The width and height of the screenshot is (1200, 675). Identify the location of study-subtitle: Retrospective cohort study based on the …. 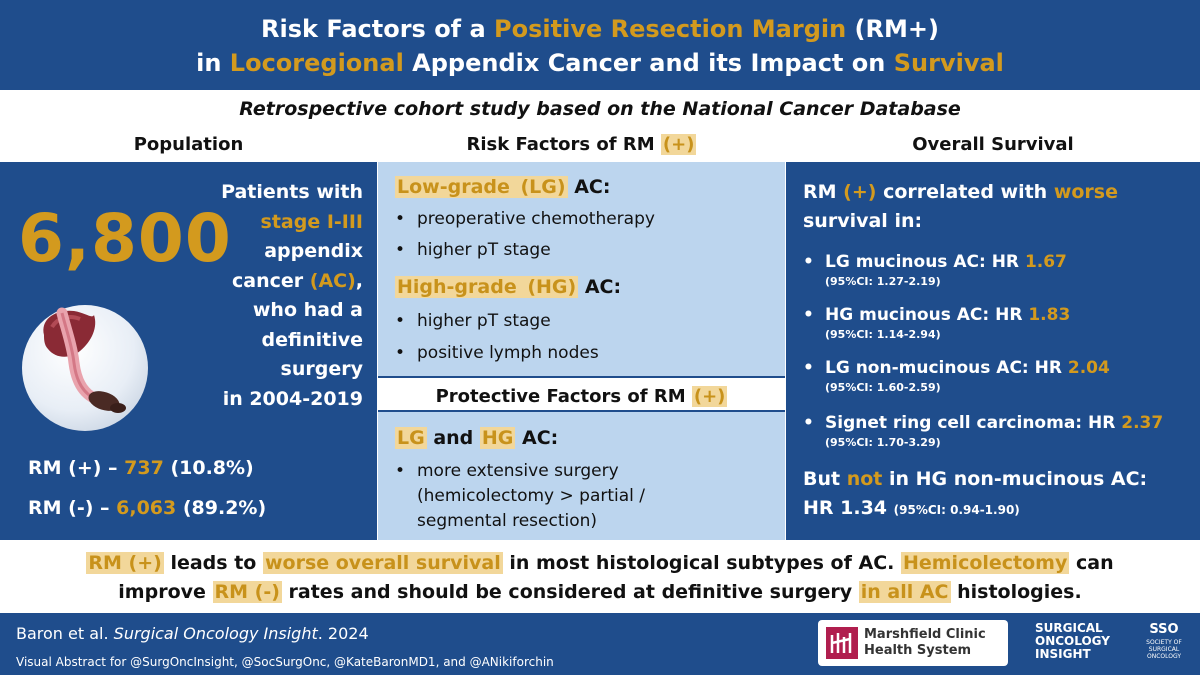
(600, 109).